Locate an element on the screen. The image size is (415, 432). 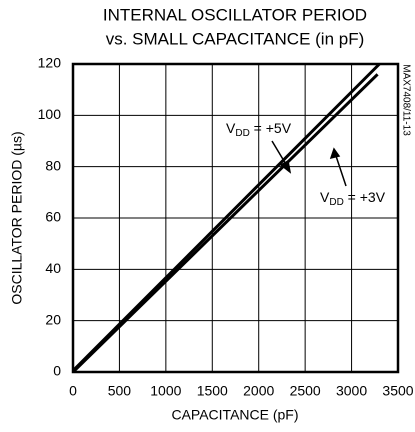
y-axis-label: OSCILLATOR PERIOD (µs) is located at coordinates (17, 217).